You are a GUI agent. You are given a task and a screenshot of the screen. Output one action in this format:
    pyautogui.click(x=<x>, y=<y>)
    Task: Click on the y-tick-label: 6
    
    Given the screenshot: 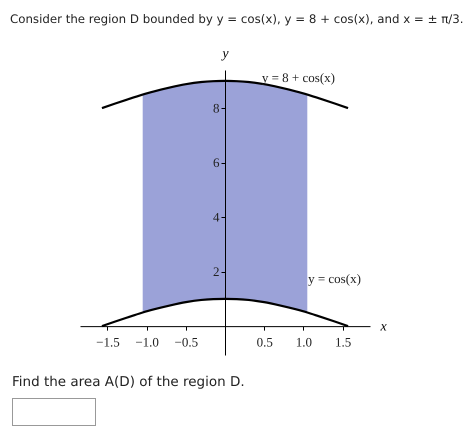 What is the action you would take?
    pyautogui.click(x=216, y=162)
    